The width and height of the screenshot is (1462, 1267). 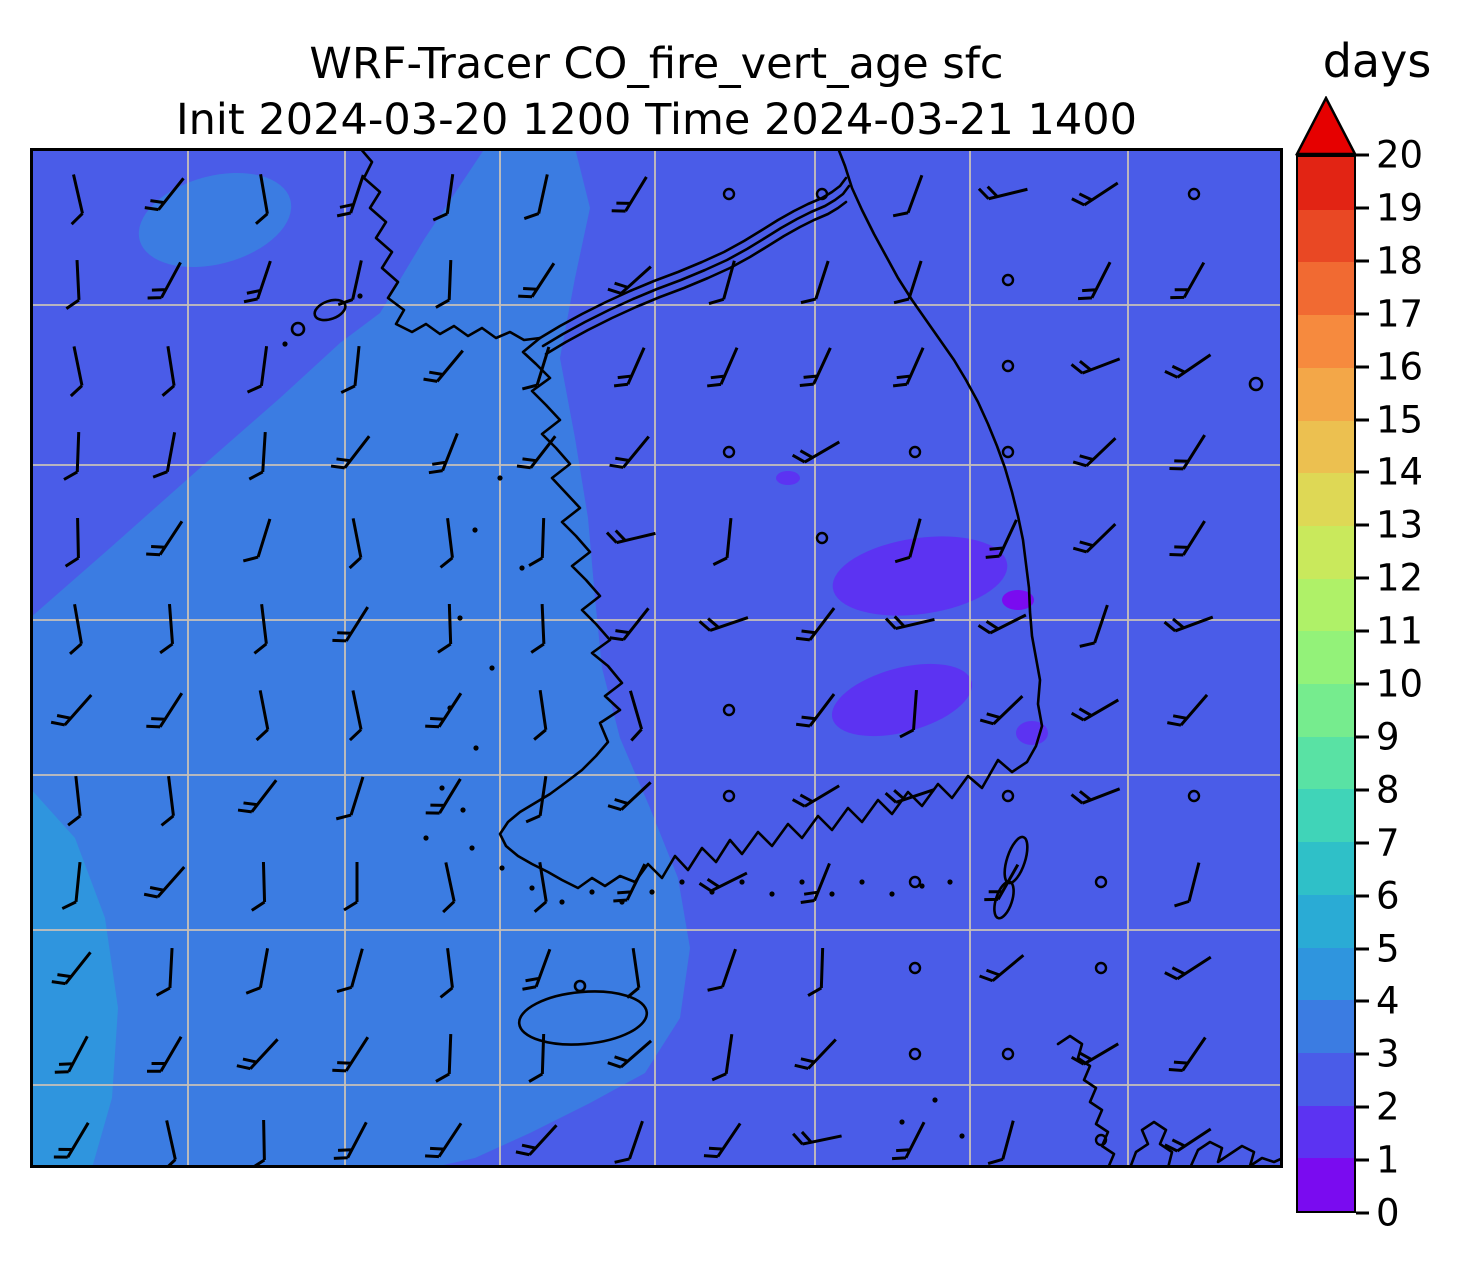 I want to click on colorbar-tick: 9, so click(x=1378, y=736).